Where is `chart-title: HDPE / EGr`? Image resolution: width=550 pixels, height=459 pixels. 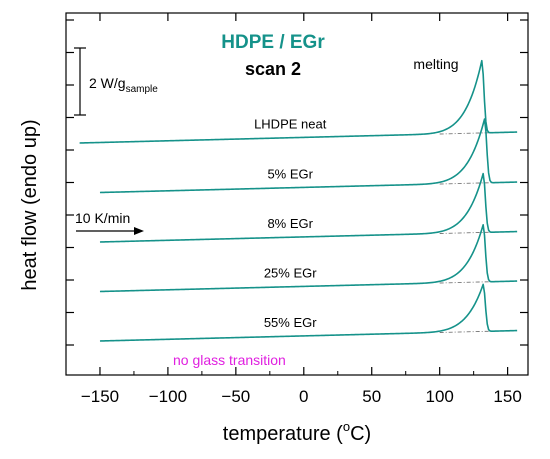 chart-title: HDPE / EGr is located at coordinates (273, 42).